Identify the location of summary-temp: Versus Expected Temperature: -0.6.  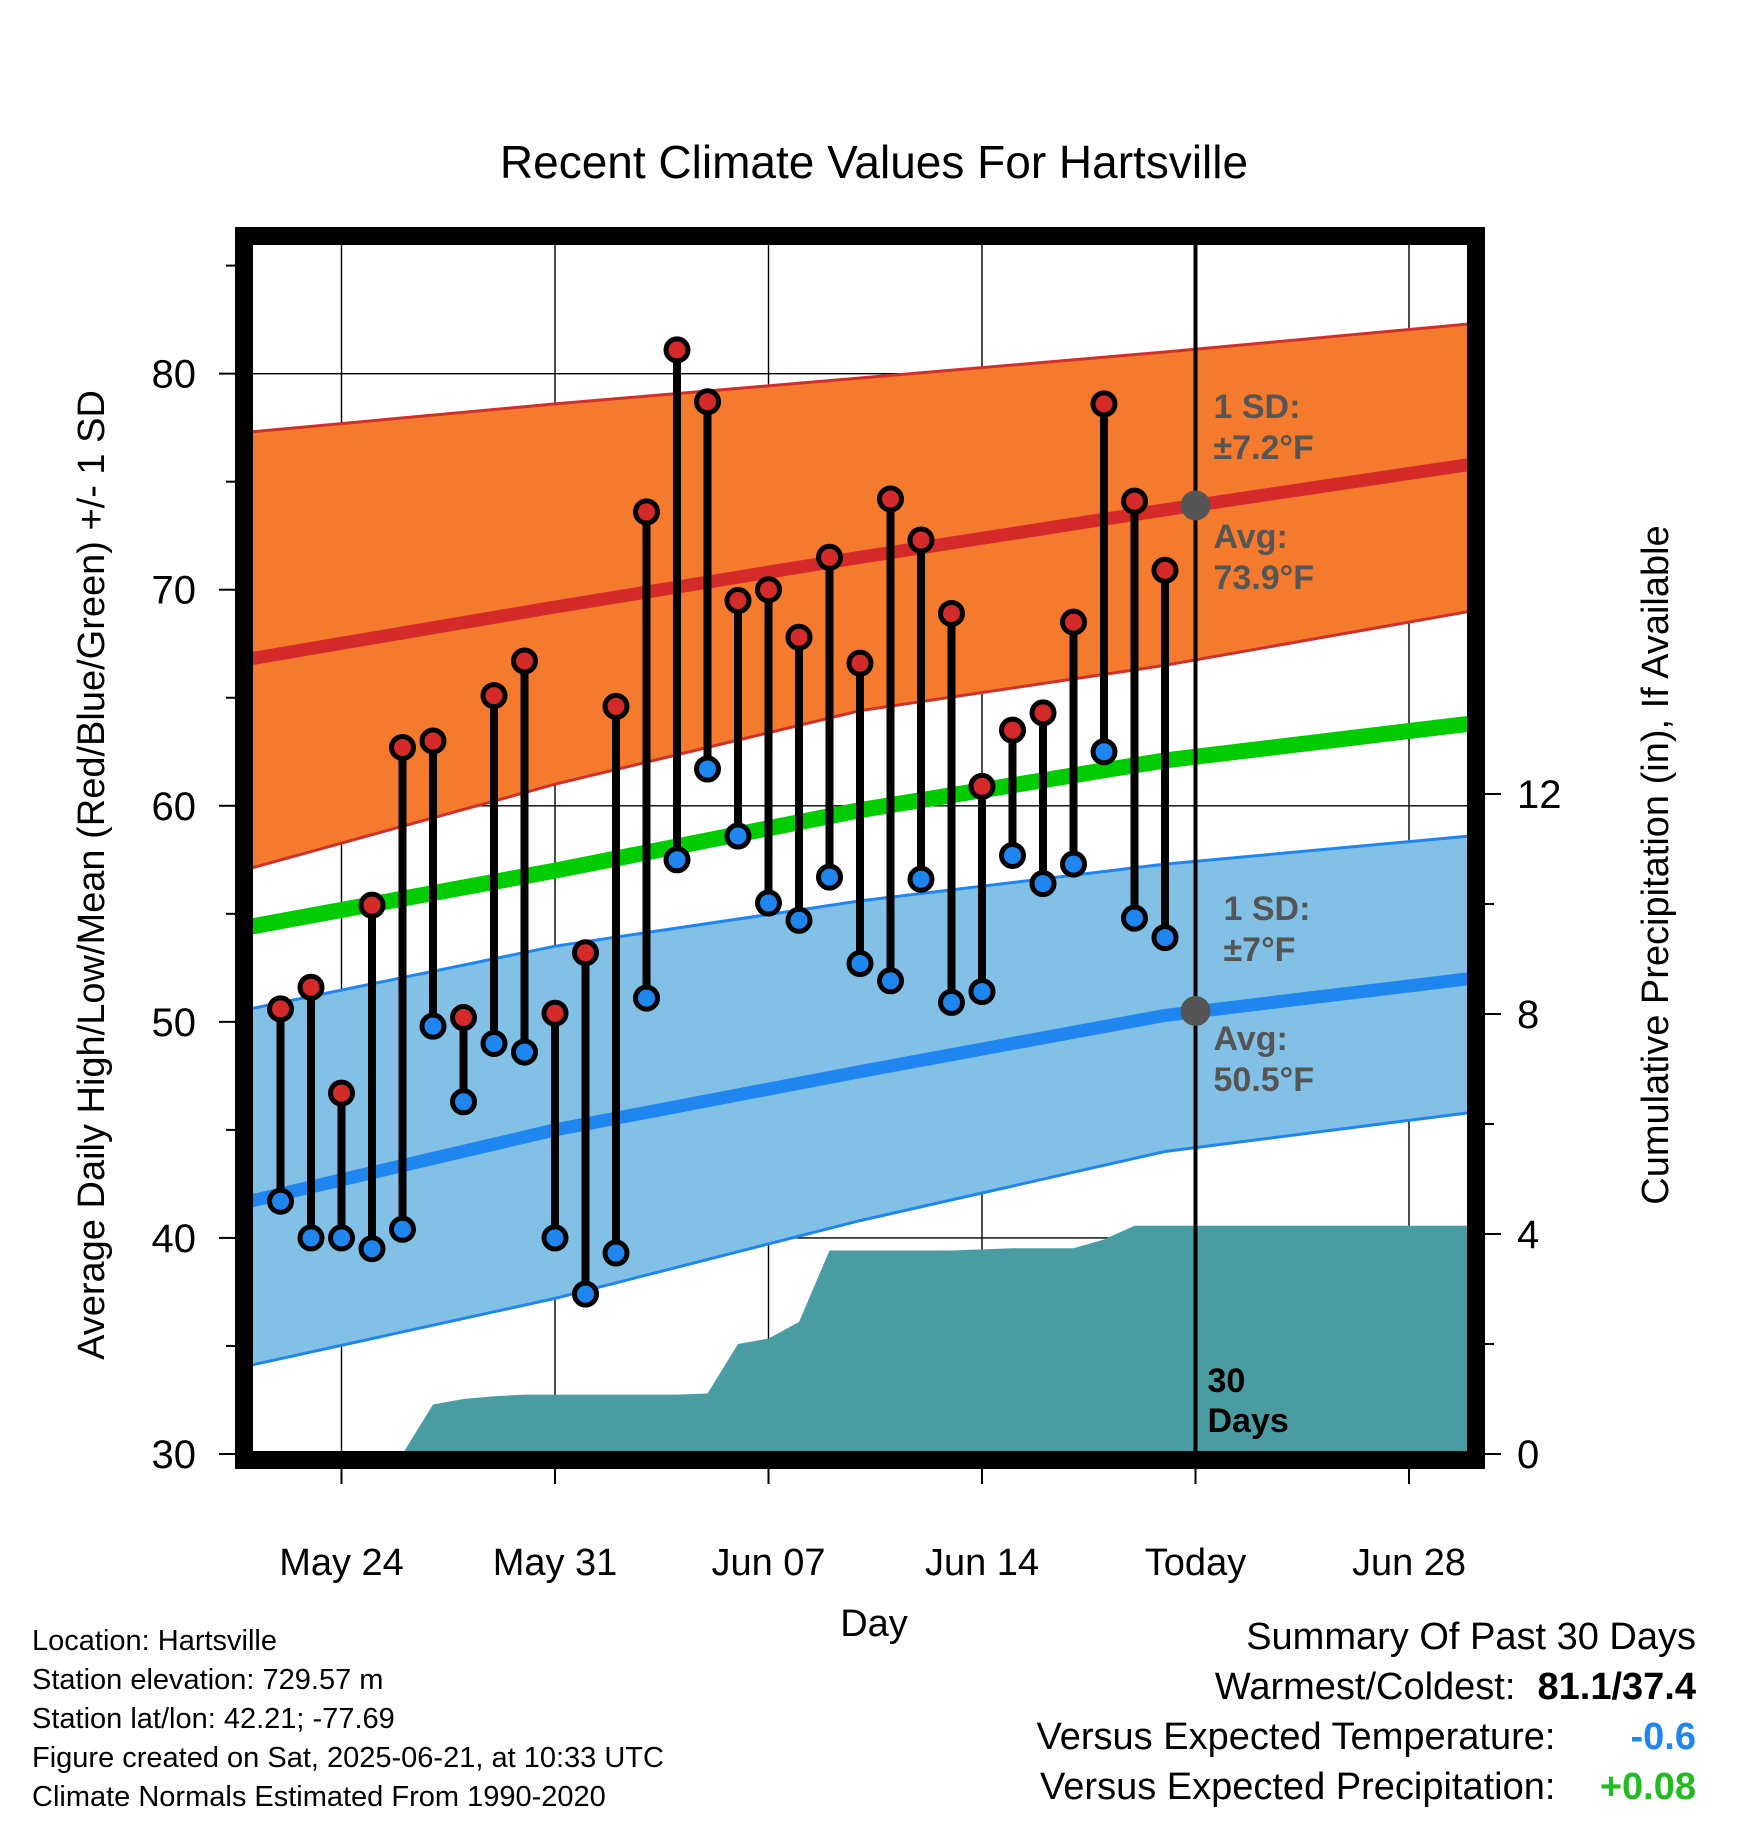
(1366, 1737).